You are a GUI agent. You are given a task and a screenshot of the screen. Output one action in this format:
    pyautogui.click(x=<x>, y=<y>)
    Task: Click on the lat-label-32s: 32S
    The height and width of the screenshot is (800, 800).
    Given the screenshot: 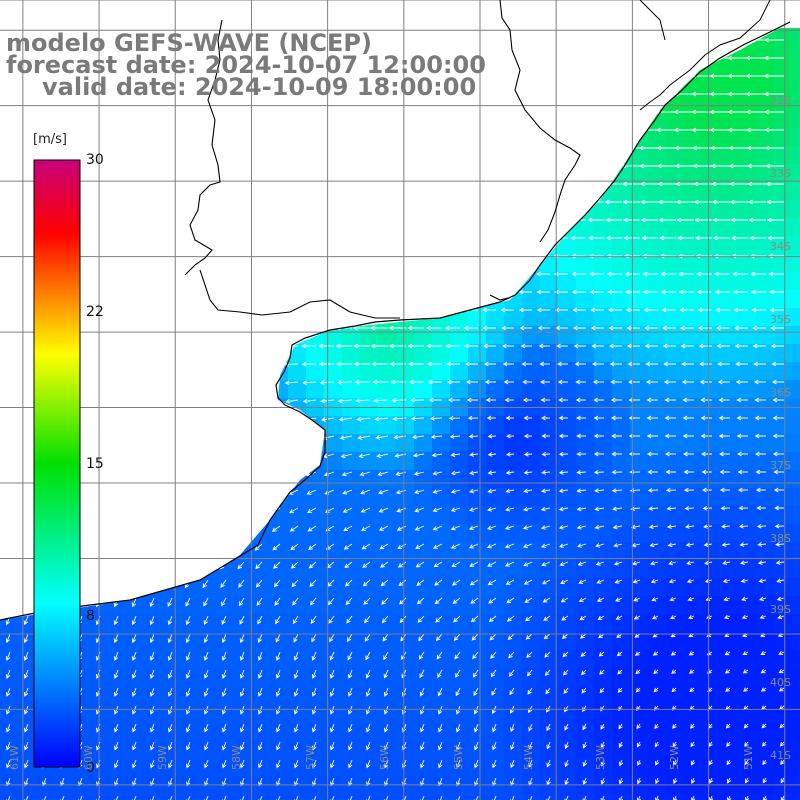 What is the action you would take?
    pyautogui.click(x=780, y=100)
    